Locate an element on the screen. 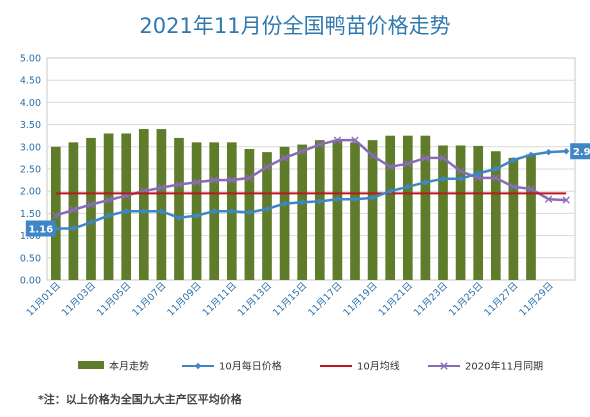 Image resolution: width=590 pixels, height=417 pixels. x-tick-label: 11月29日 is located at coordinates (536, 299).